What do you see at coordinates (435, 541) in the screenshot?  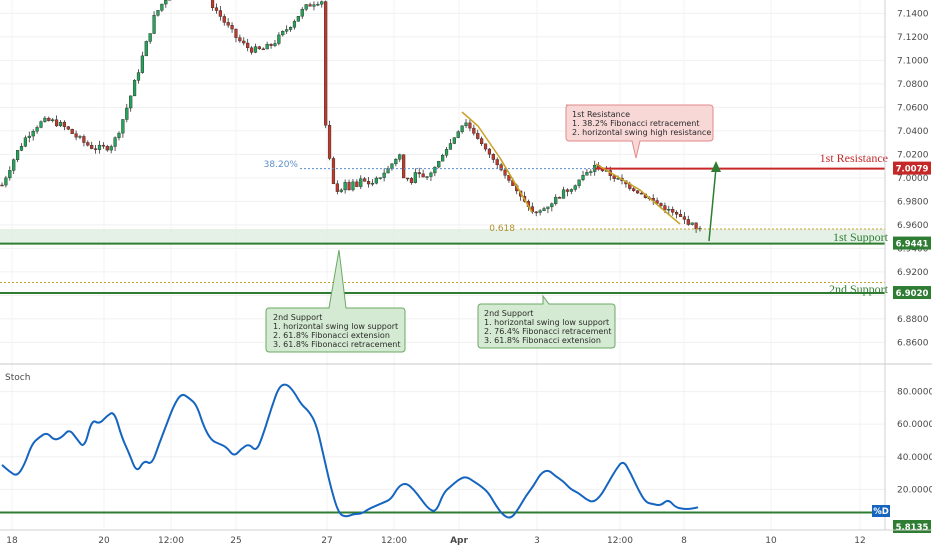 I see `time-axis: 18 20 12:00 25 27 12:00 Apr 3 12:00 8 10 12` at bounding box center [435, 541].